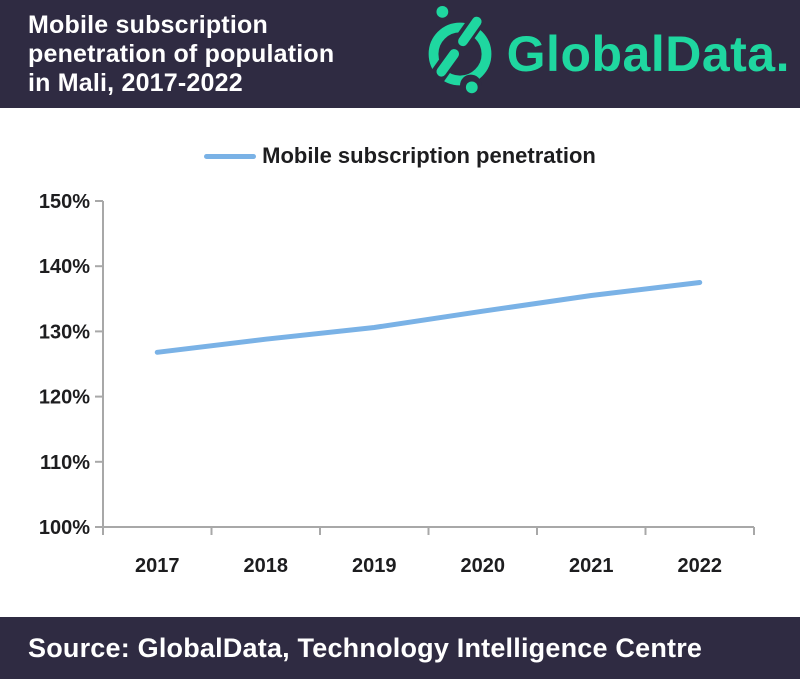  What do you see at coordinates (64, 398) in the screenshot?
I see `y-axis-label: 120%` at bounding box center [64, 398].